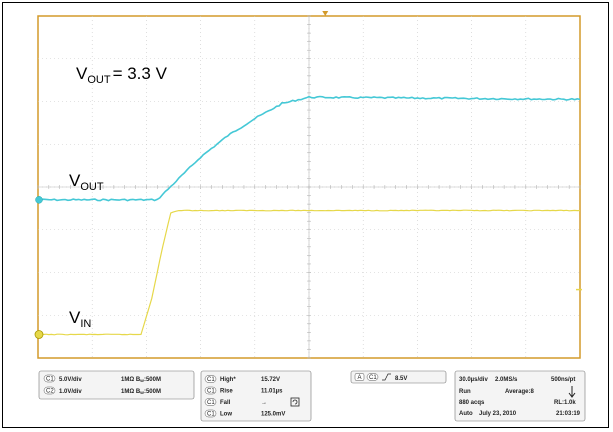  What do you see at coordinates (70, 392) in the screenshot?
I see `ch2-scale: 1.0V/div` at bounding box center [70, 392].